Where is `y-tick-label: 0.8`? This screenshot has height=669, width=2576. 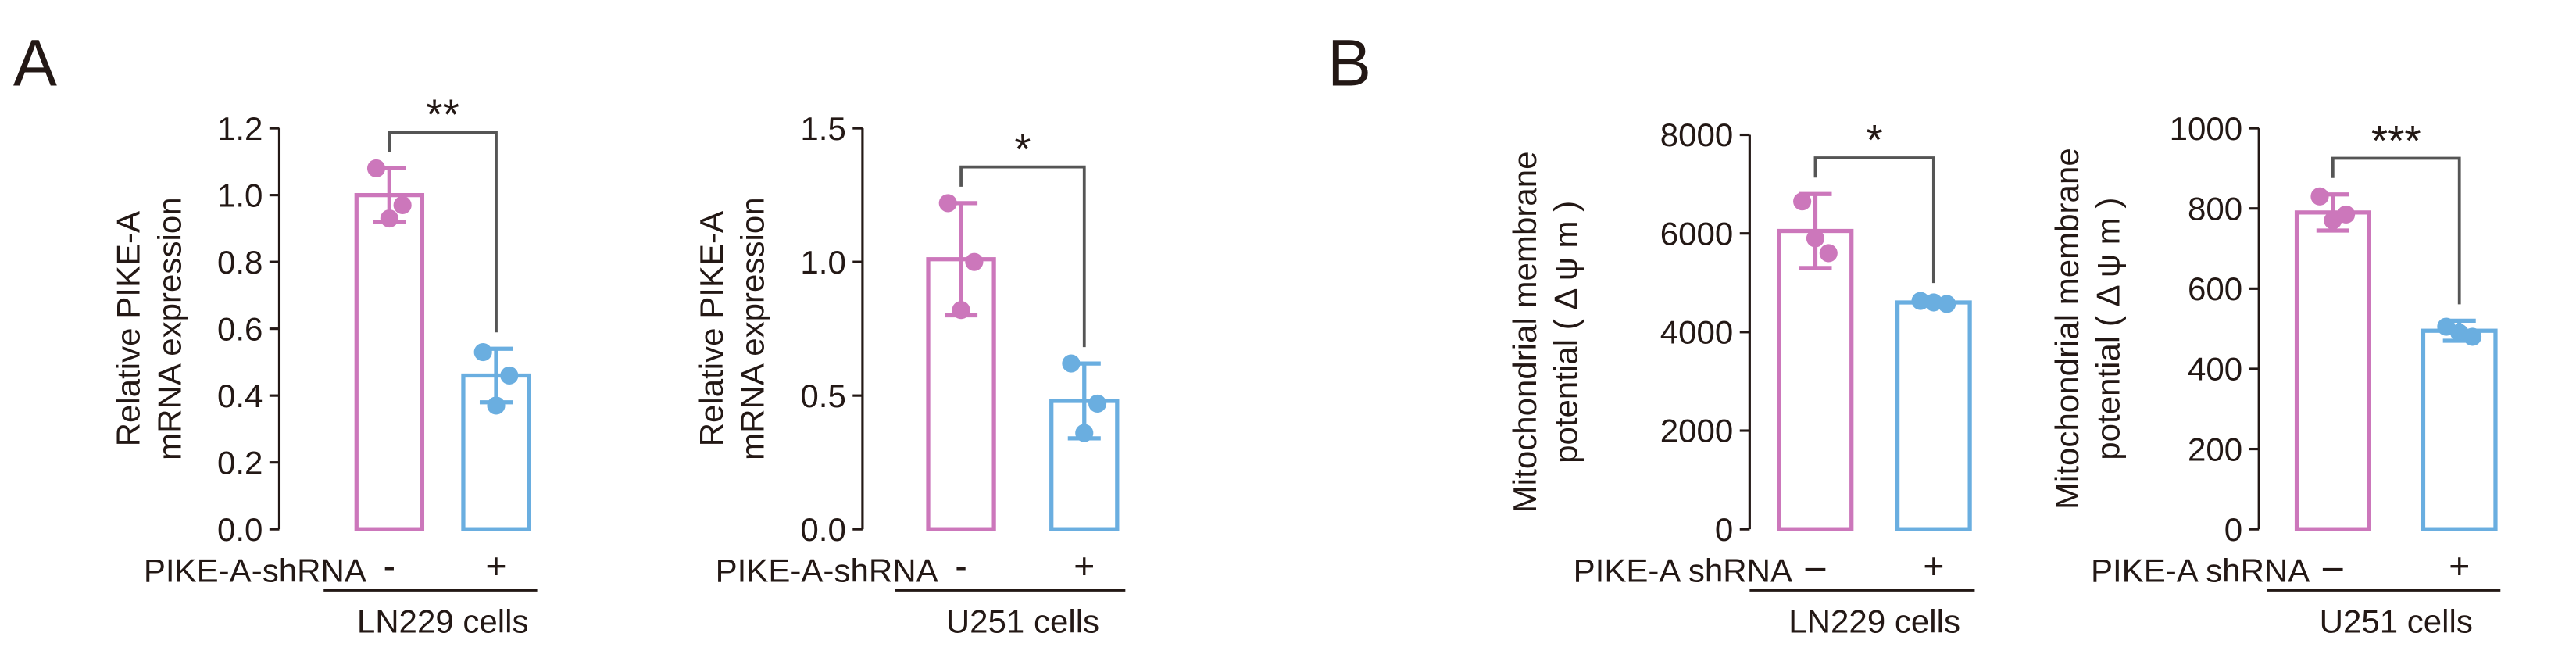
y-tick-label: 0.8 is located at coordinates (240, 262).